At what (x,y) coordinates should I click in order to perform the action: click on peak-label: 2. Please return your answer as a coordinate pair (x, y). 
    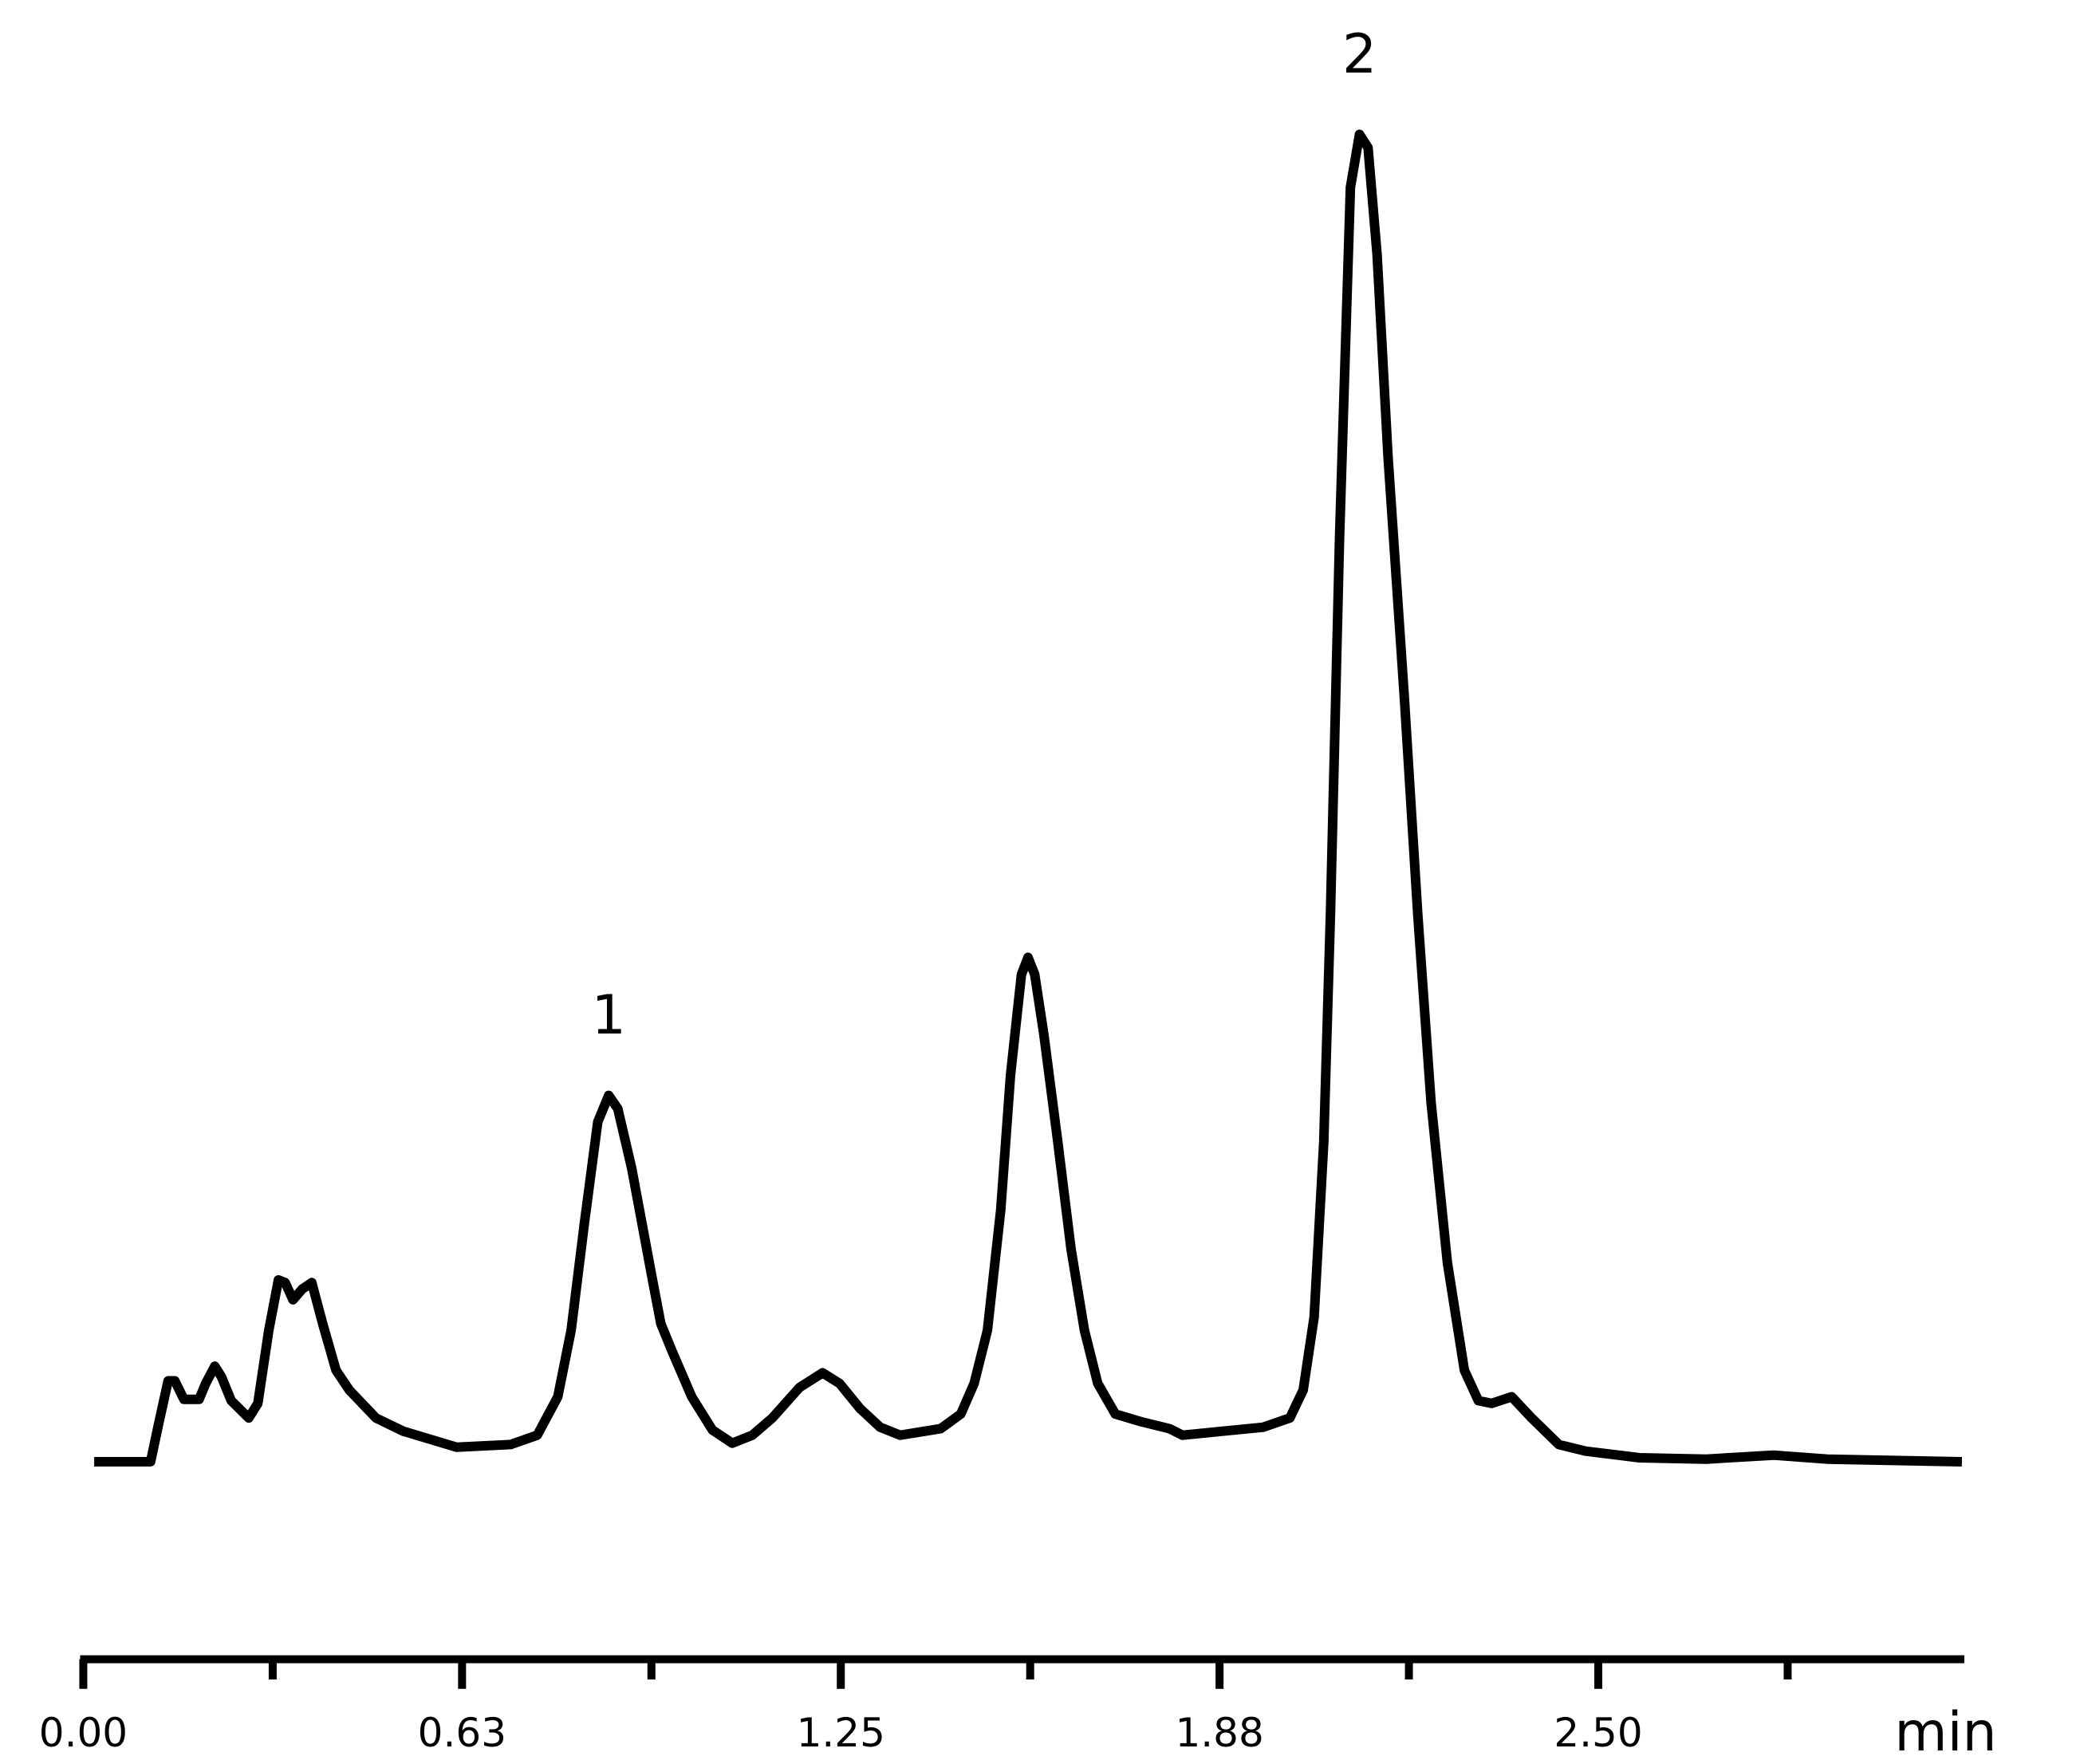
    Looking at the image, I should click on (1359, 54).